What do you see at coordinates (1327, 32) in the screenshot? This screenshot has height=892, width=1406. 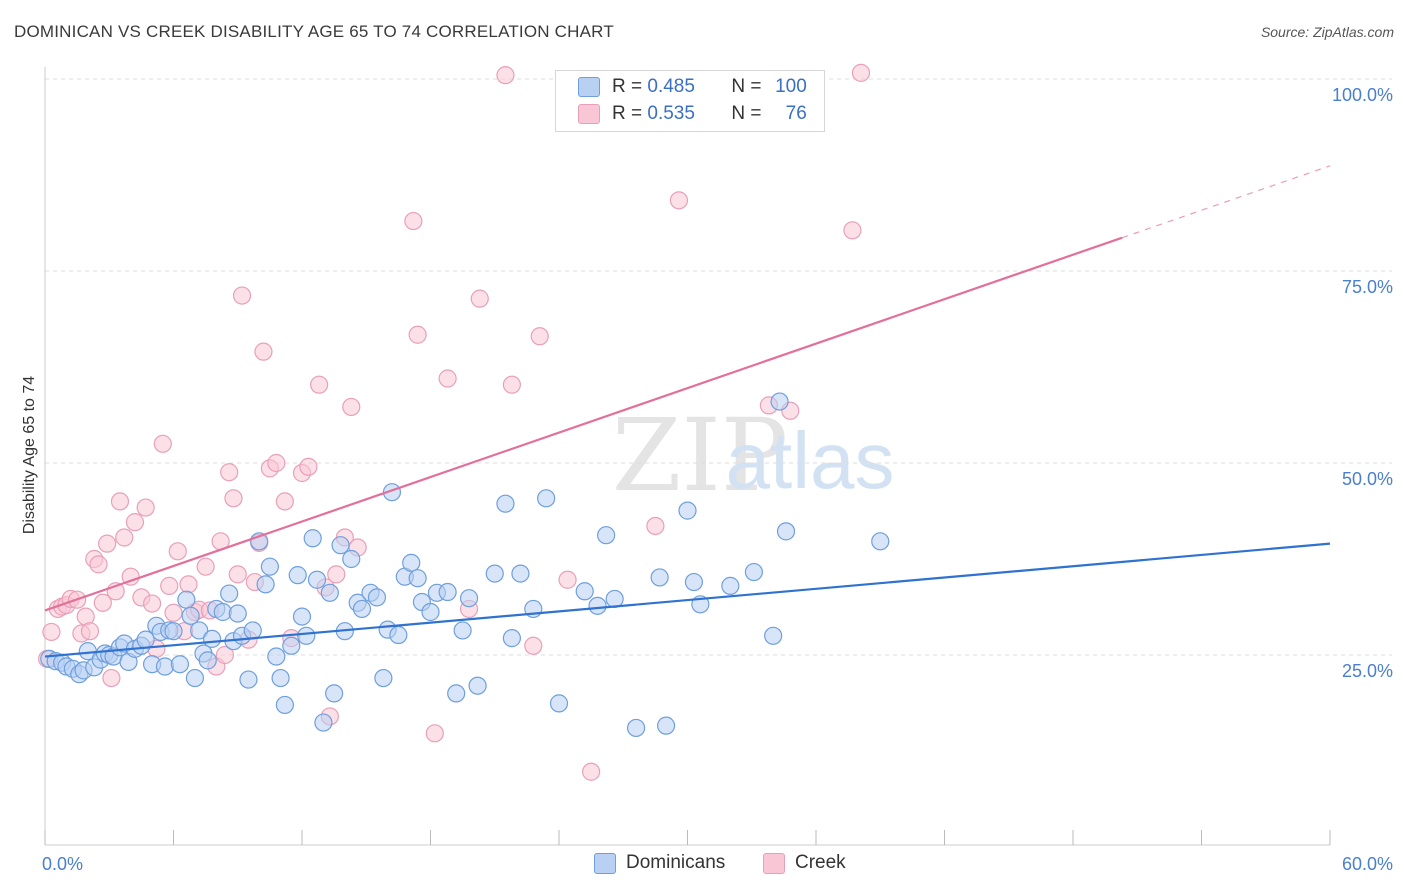 I see `source-label: Source: ZipAtlas.com` at bounding box center [1327, 32].